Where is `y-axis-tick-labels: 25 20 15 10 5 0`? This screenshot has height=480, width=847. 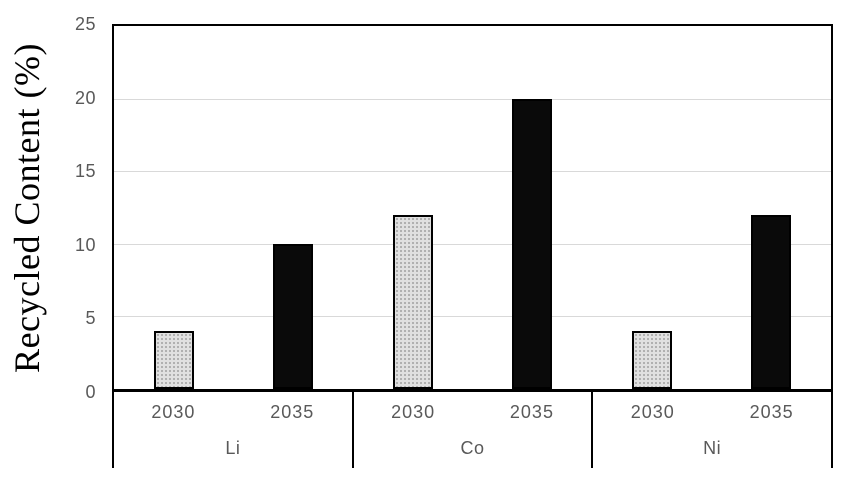 y-axis-tick-labels: 25 20 15 10 5 0 is located at coordinates (56, 208).